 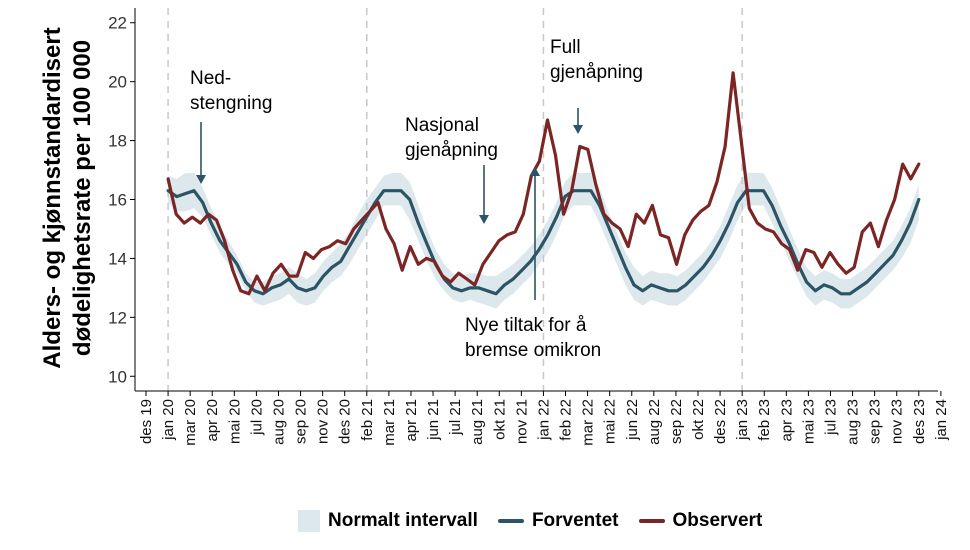 What do you see at coordinates (256, 417) in the screenshot?
I see `x-tick-label: jul 20` at bounding box center [256, 417].